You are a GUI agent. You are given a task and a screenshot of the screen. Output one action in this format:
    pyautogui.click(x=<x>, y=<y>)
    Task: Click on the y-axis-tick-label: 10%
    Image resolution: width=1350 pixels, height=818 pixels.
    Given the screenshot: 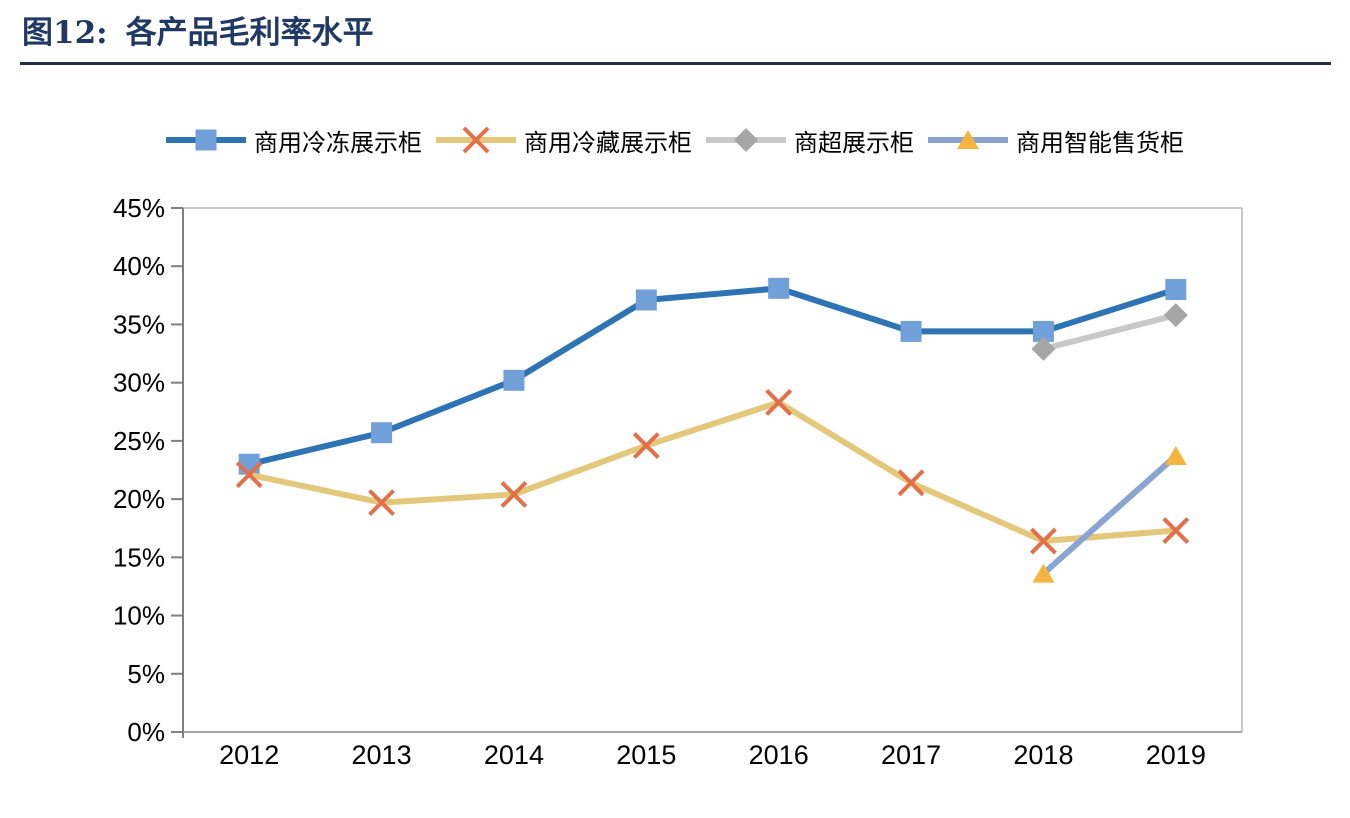 What is the action you would take?
    pyautogui.click(x=139, y=615)
    